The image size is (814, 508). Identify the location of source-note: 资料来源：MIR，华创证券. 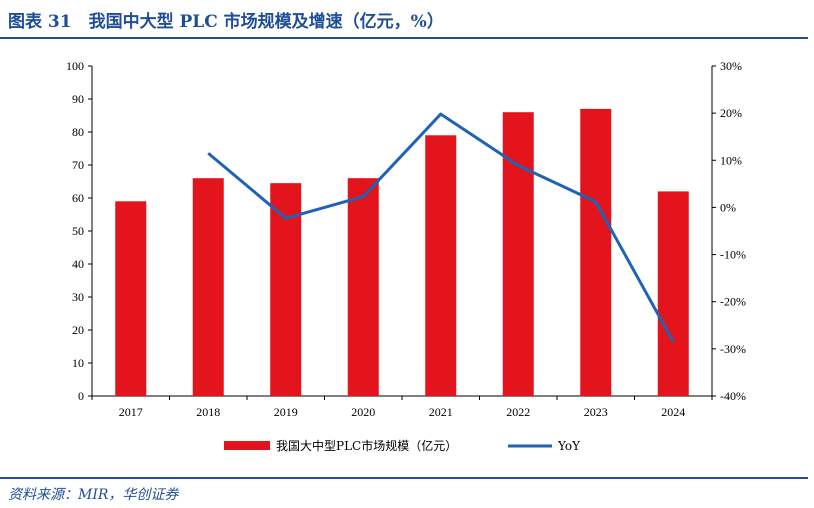
(93, 495).